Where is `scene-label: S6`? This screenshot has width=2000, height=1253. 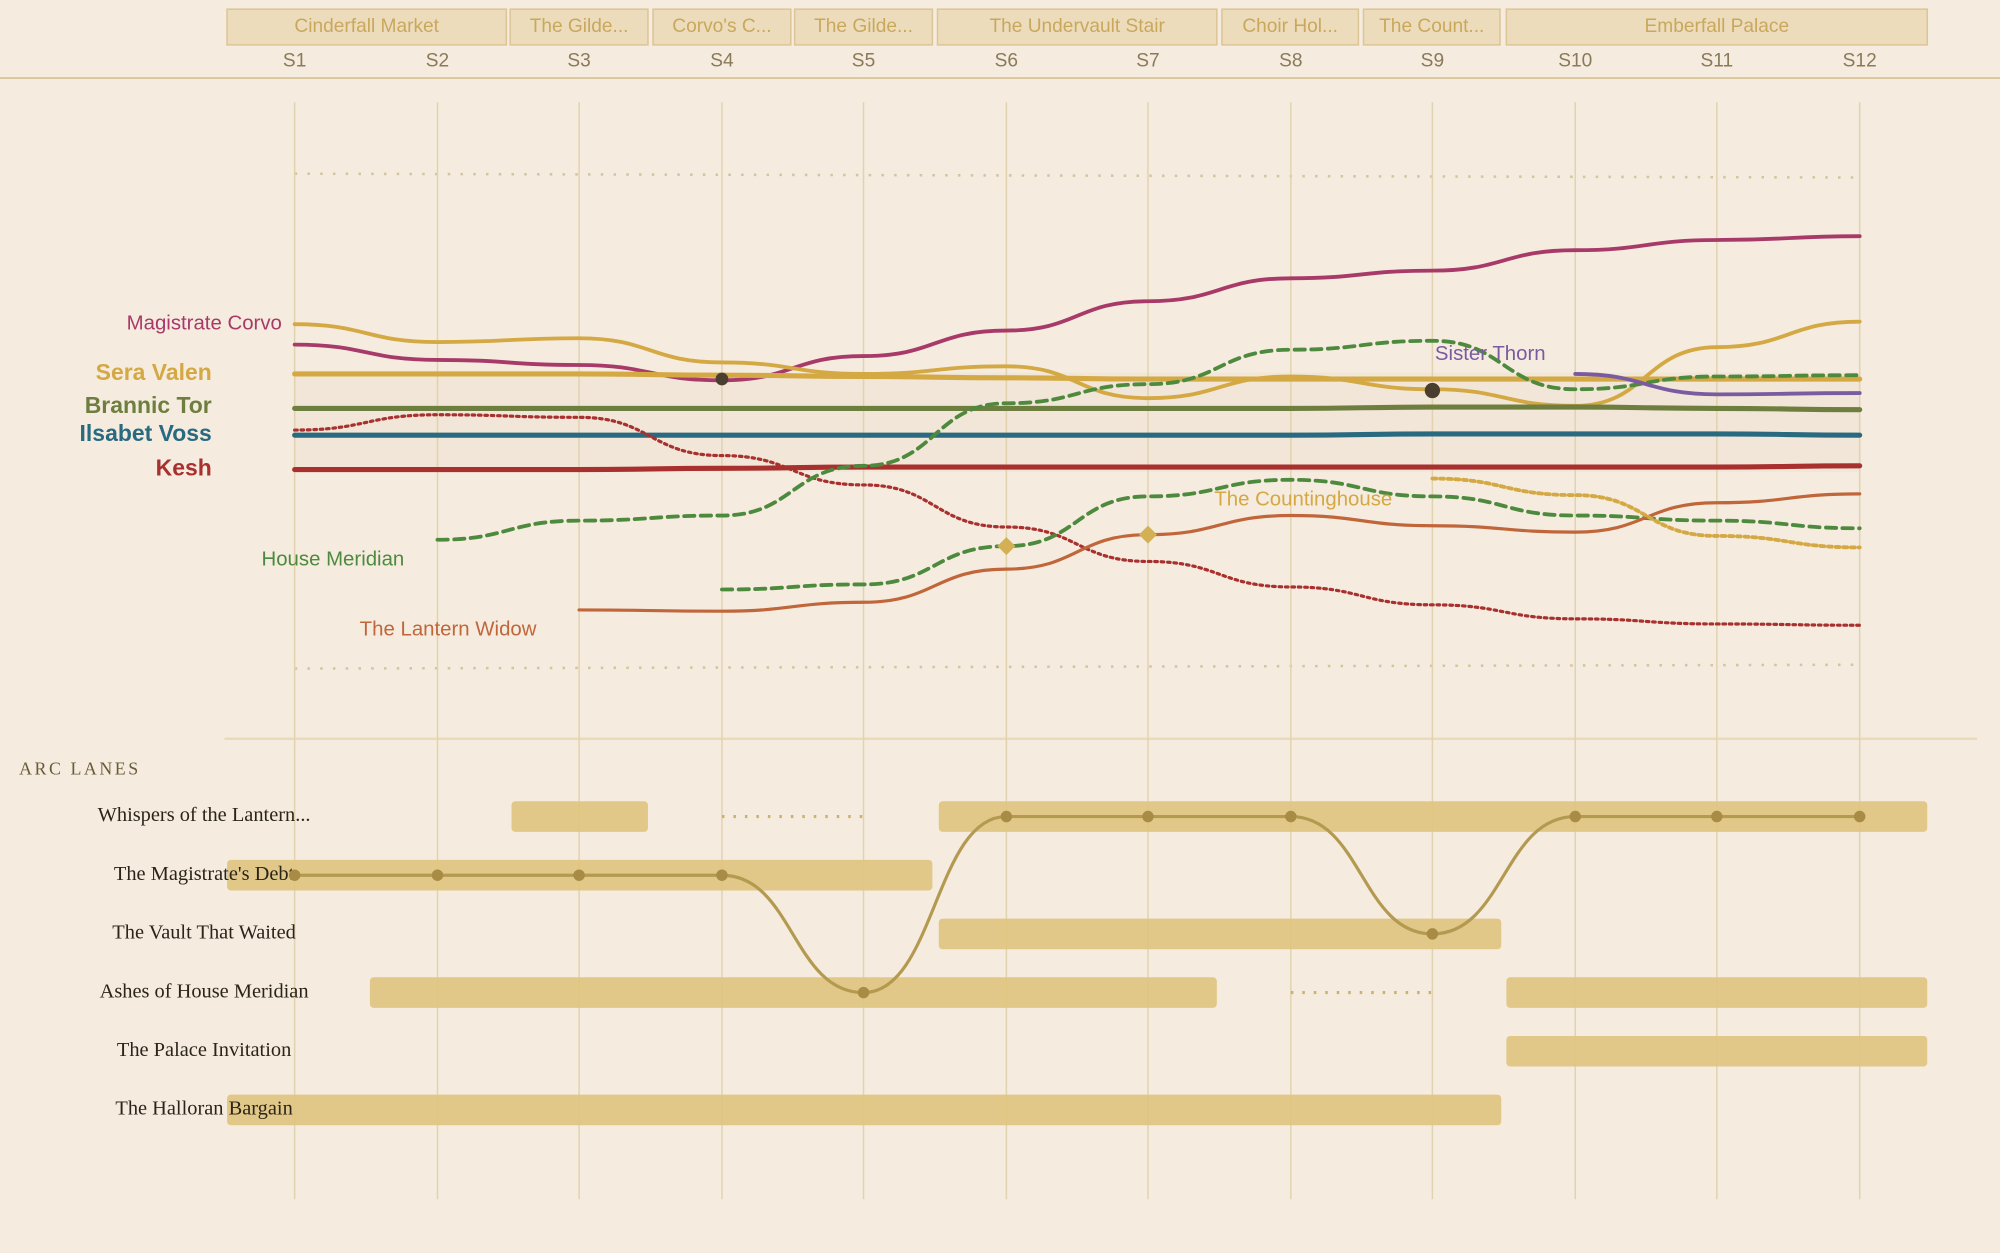
scene-label: S6 is located at coordinates (1006, 60).